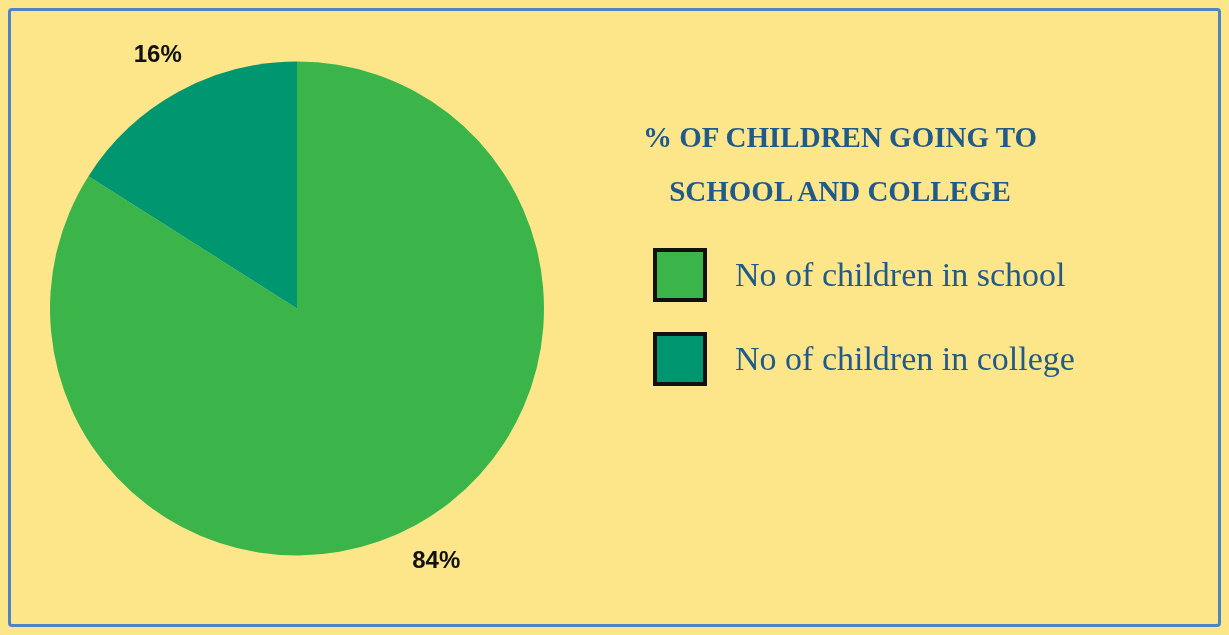 This screenshot has width=1229, height=635. I want to click on data-label: 16%, so click(157, 53).